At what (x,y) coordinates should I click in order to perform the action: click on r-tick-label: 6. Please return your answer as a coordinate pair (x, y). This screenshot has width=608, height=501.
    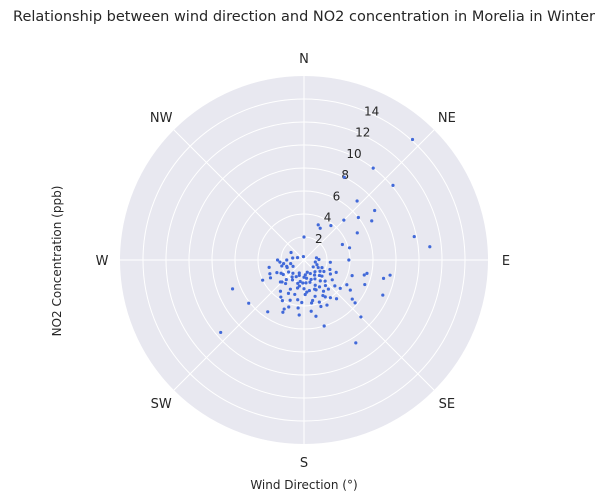
    Looking at the image, I should click on (337, 196).